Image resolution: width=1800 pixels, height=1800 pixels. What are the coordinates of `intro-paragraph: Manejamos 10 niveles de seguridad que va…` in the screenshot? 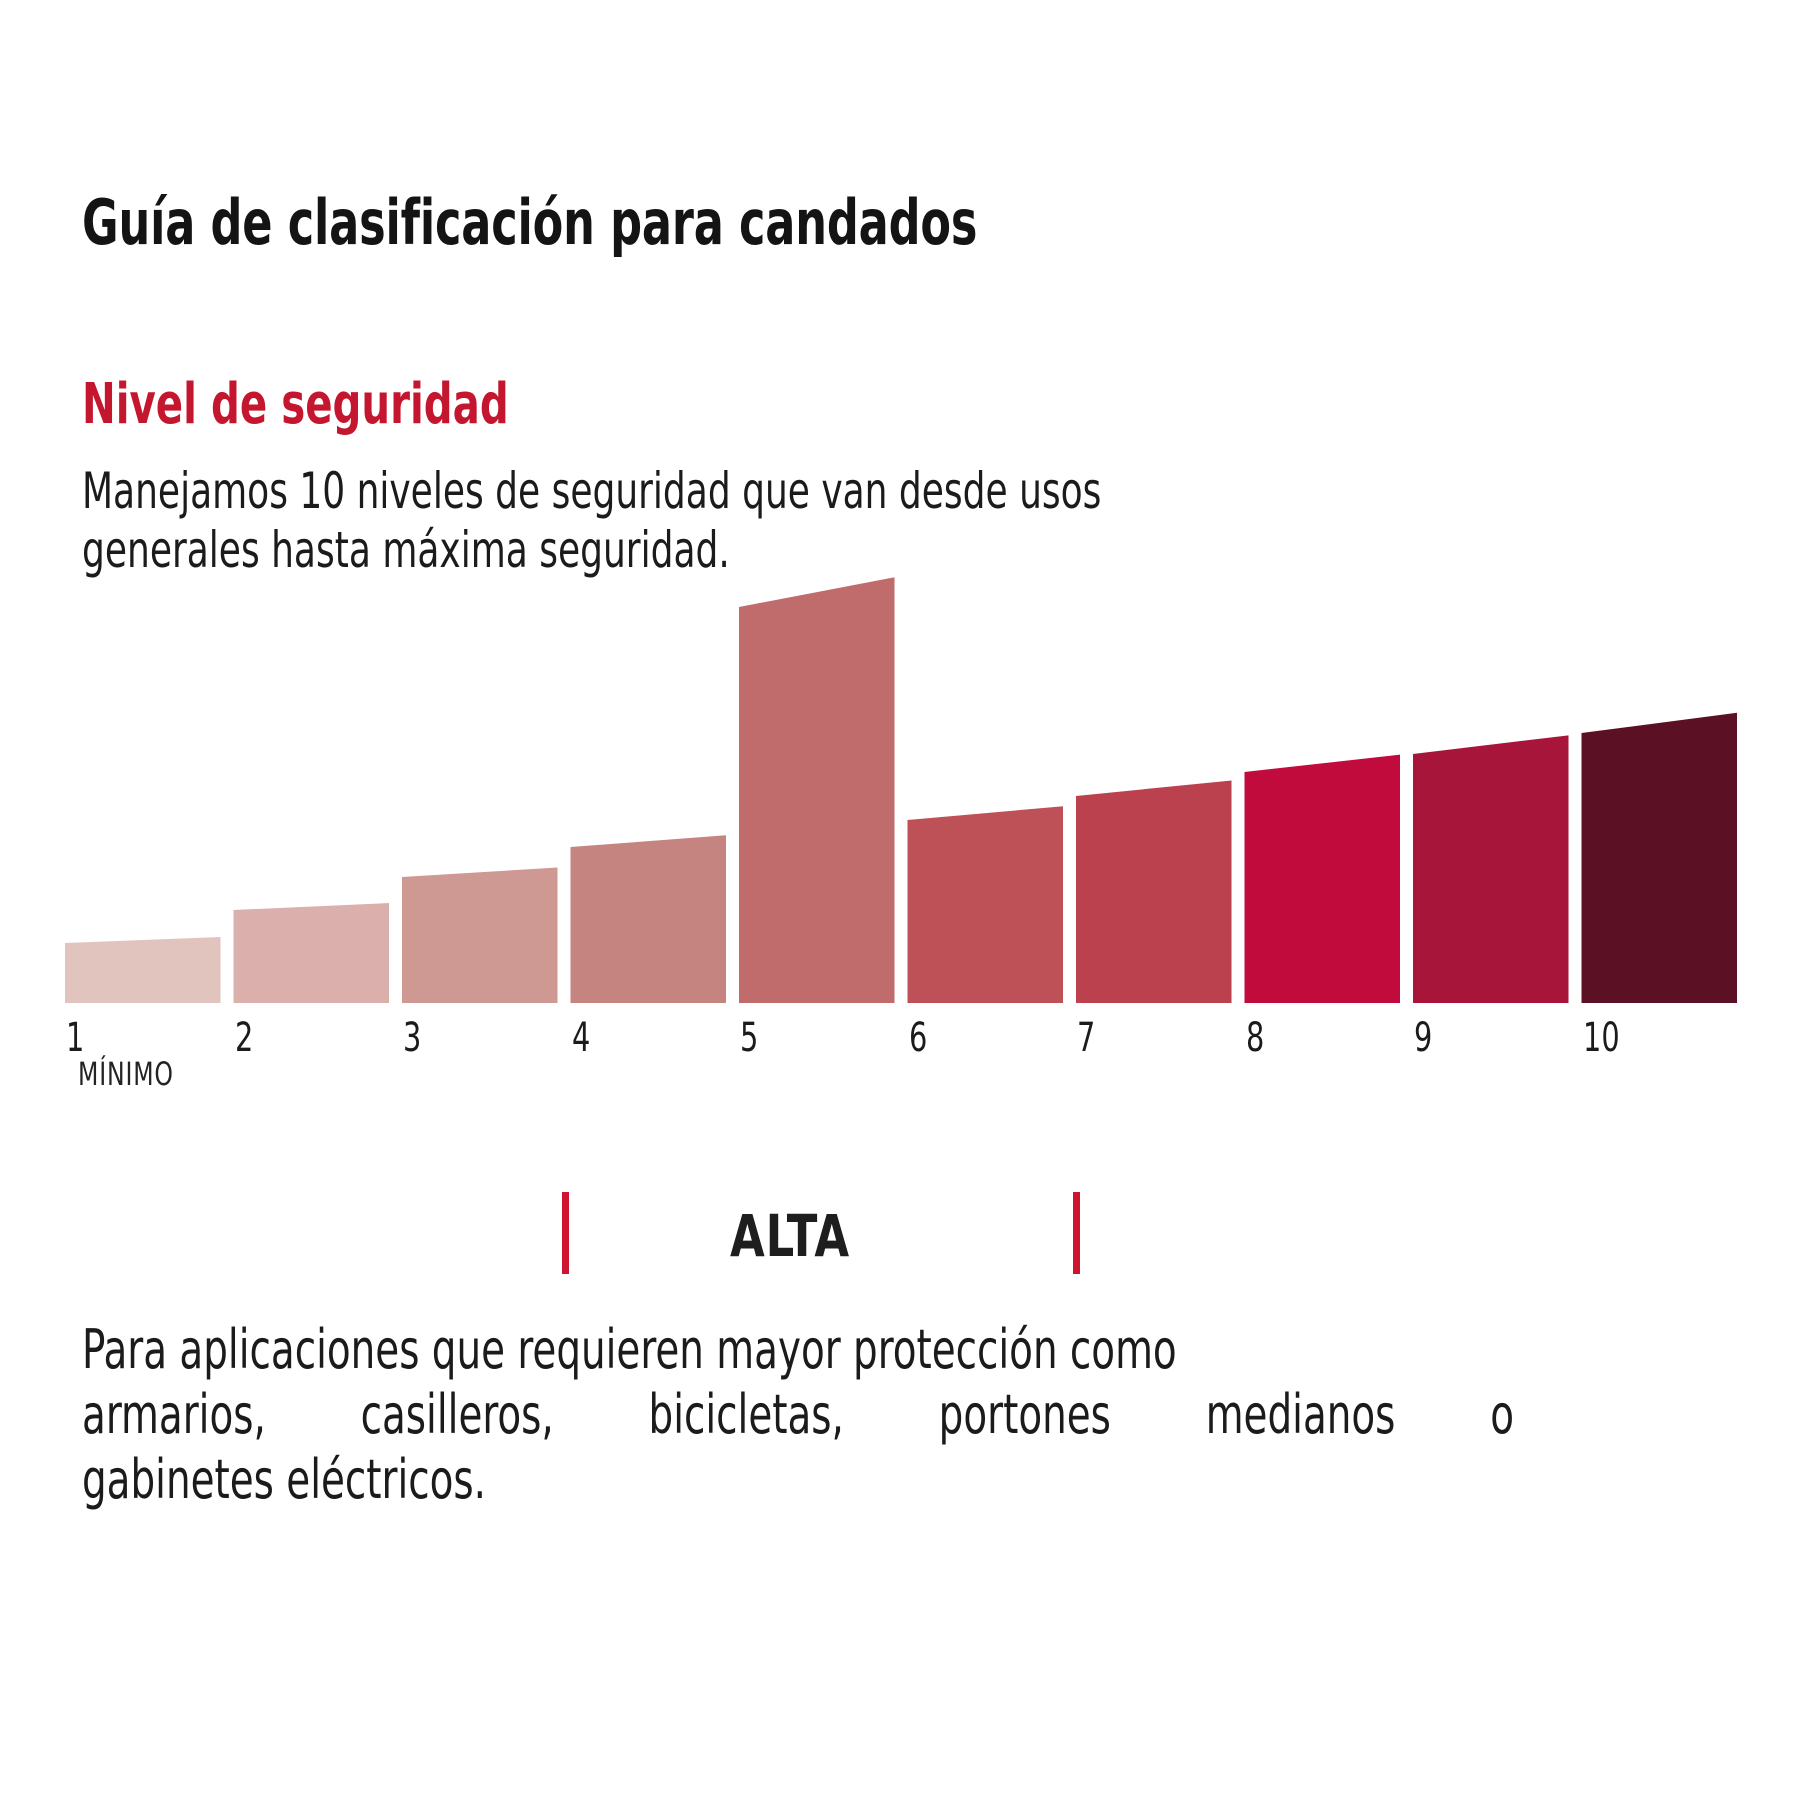 It's located at (842, 520).